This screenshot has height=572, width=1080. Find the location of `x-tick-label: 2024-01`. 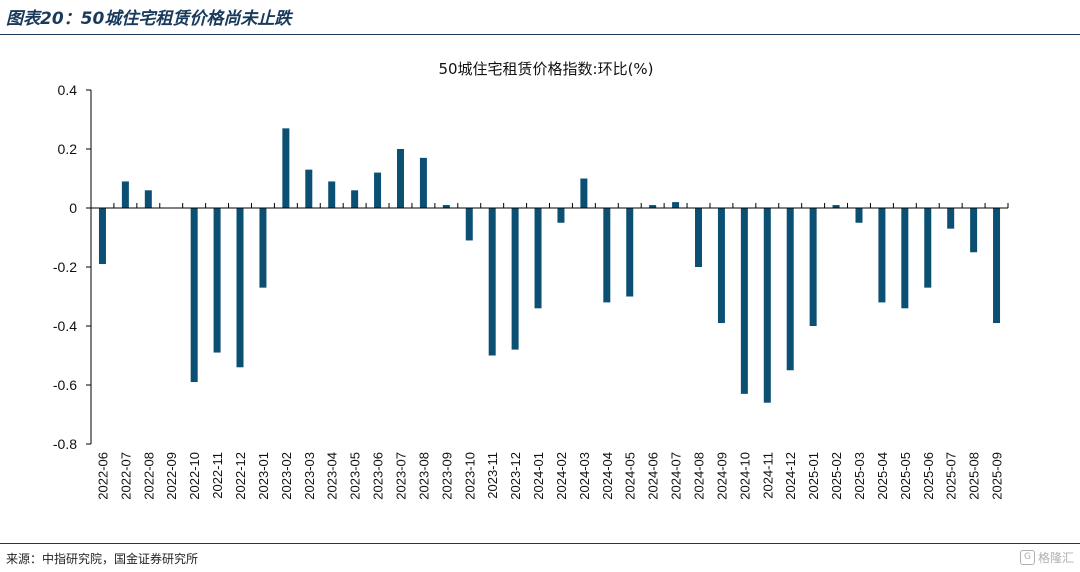

x-tick-label: 2024-01 is located at coordinates (538, 476).